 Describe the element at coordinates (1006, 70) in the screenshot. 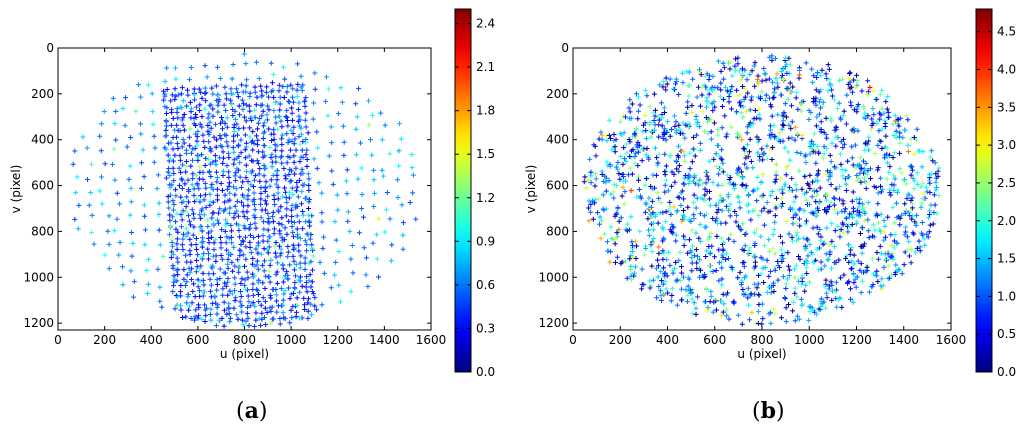

I see `colorbar-tick-label: 4.0` at that location.